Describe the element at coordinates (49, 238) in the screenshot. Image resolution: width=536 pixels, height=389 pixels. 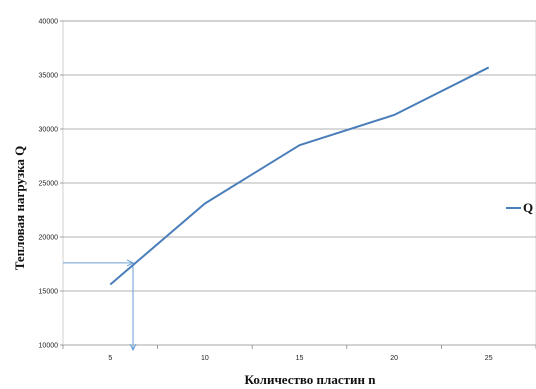
I see `y-tick-label: 20000` at that location.